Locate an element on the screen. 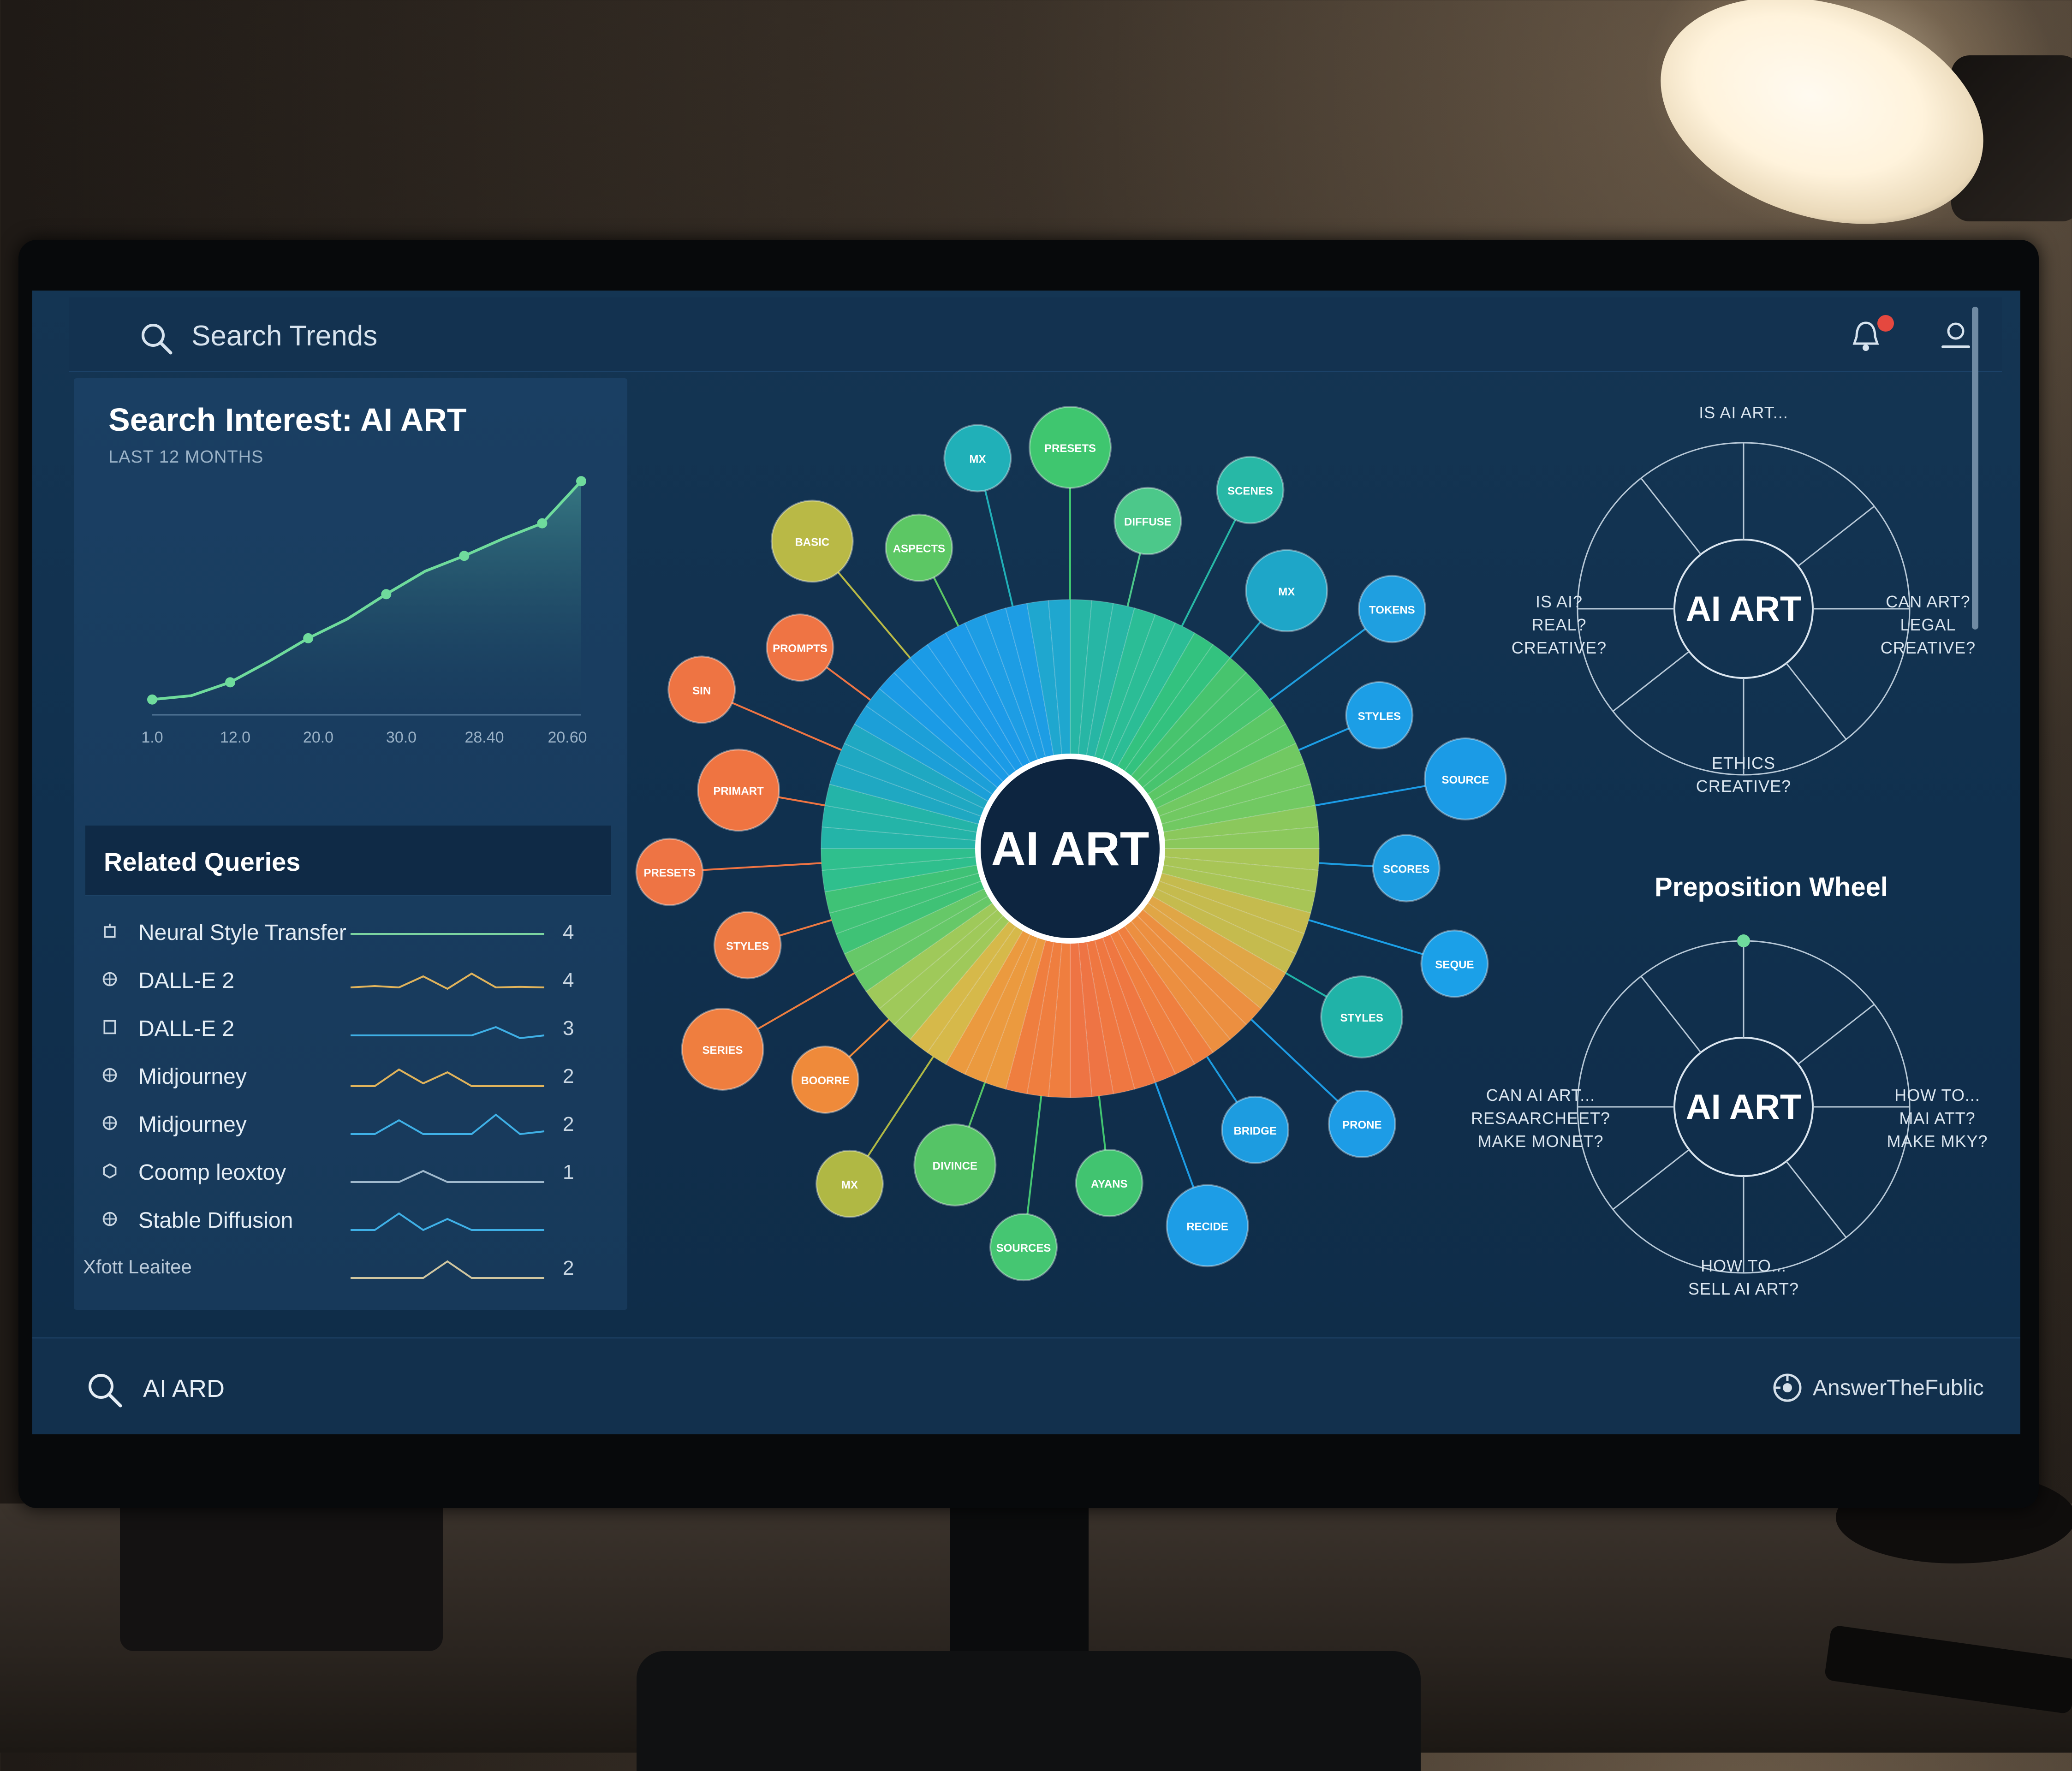  question-wheel: AI ART is located at coordinates (1744, 609).